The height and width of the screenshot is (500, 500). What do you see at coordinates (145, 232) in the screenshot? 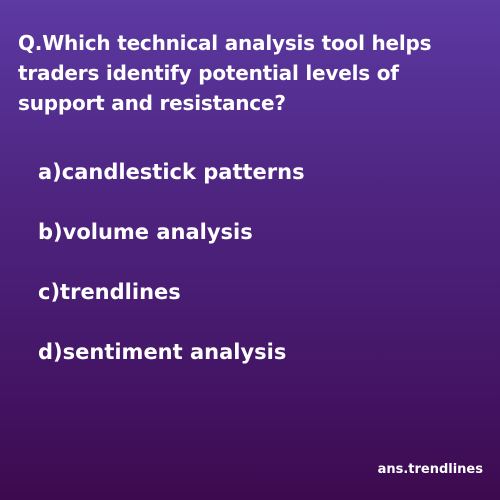
I see `option-b: b)volume analysis` at bounding box center [145, 232].